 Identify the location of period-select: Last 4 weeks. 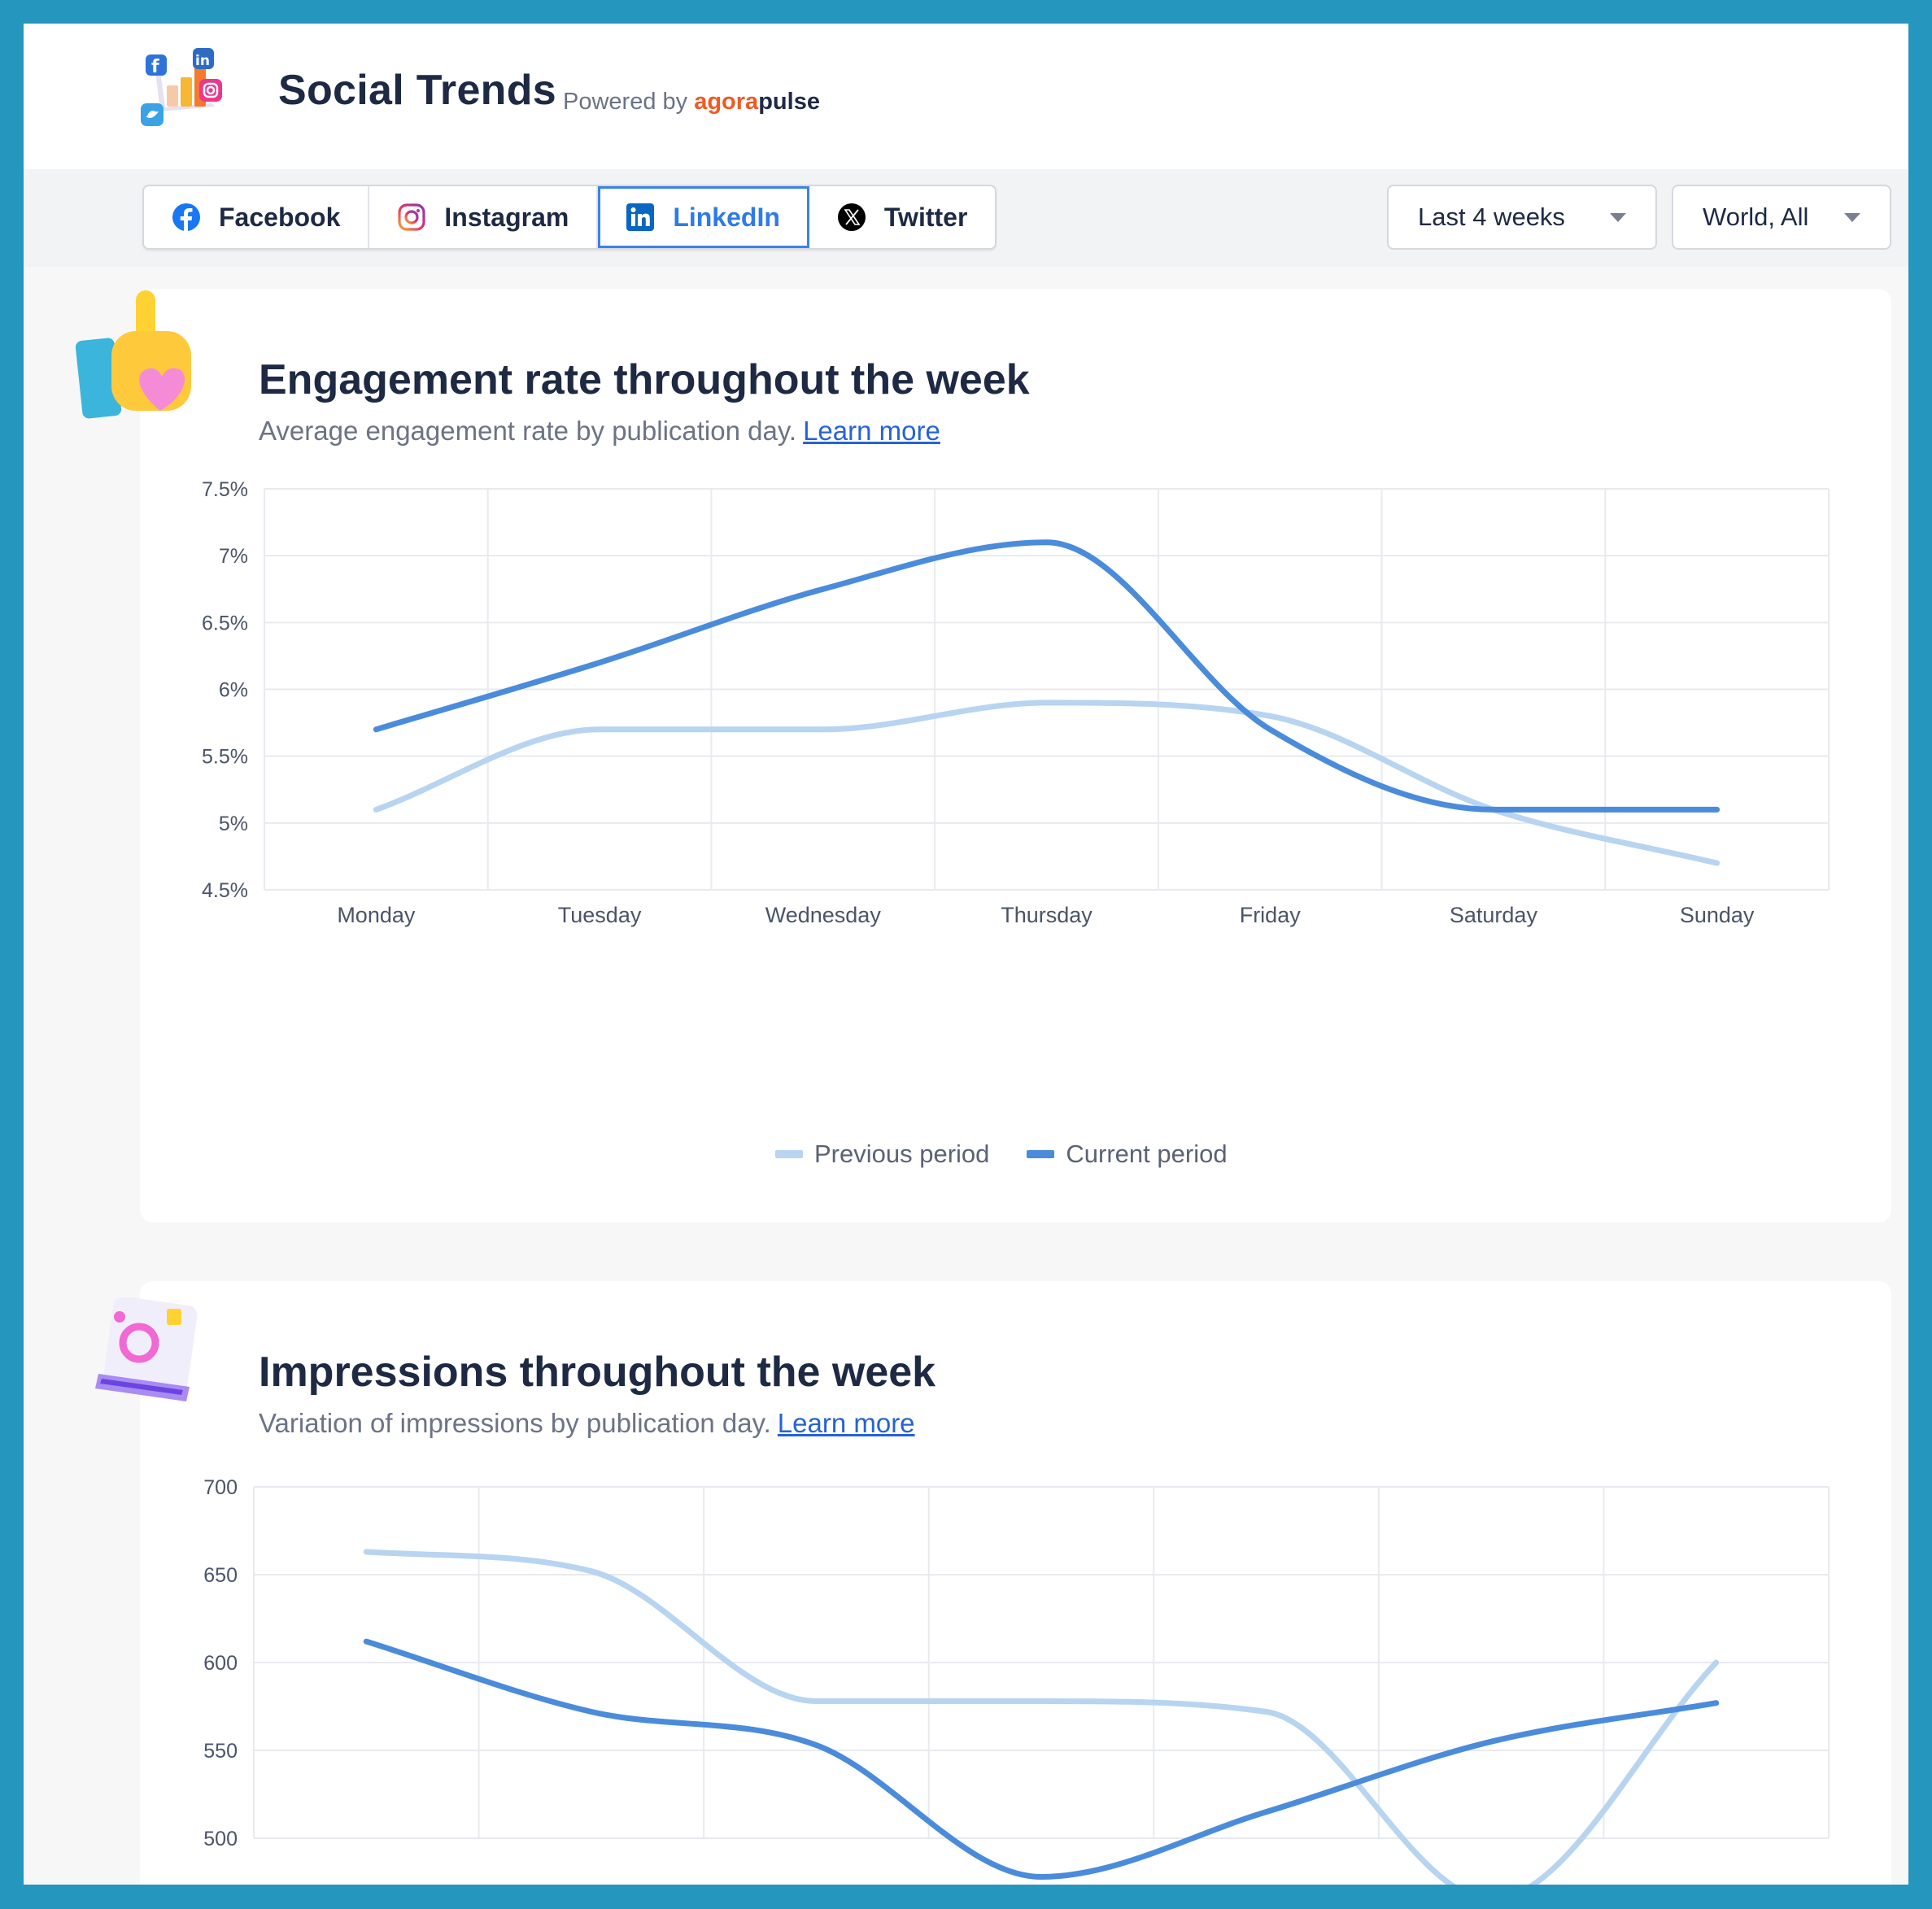
(1522, 217).